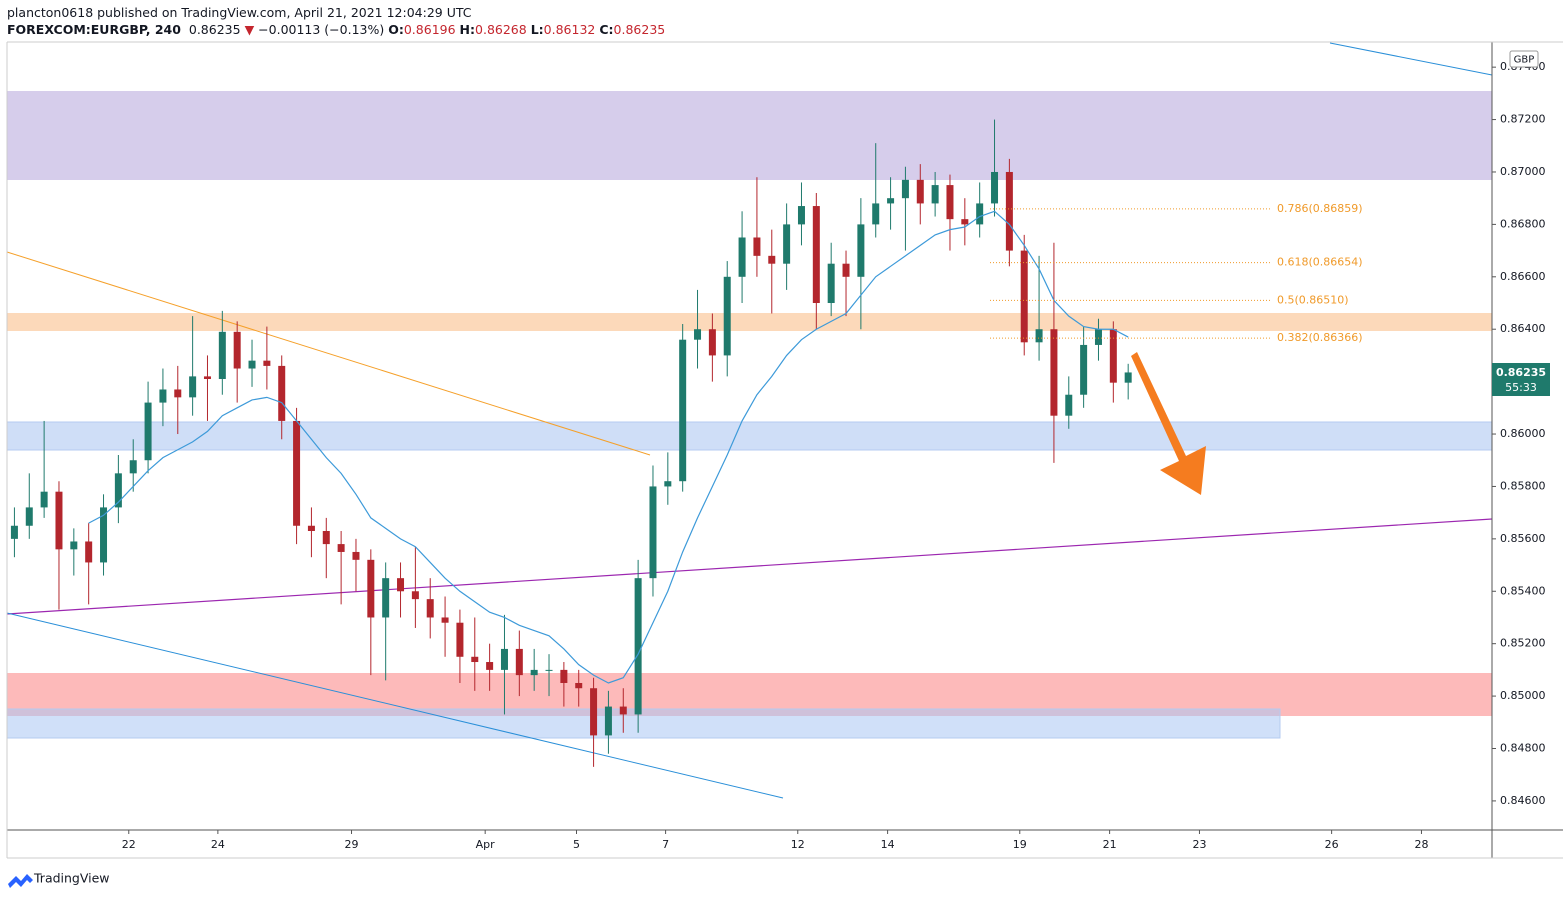 Image resolution: width=1563 pixels, height=897 pixels. What do you see at coordinates (214, 29) in the screenshot?
I see `last: 0.86235` at bounding box center [214, 29].